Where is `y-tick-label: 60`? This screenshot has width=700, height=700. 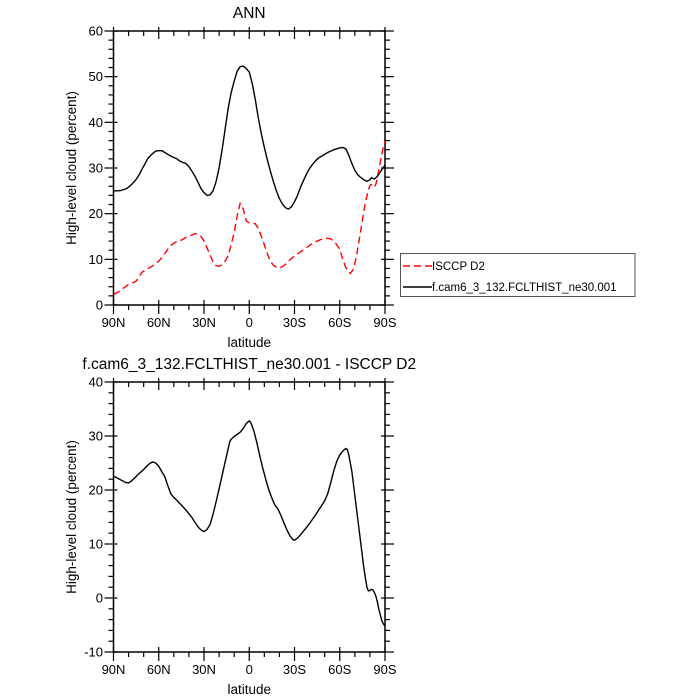 y-tick-label: 60 is located at coordinates (96, 31).